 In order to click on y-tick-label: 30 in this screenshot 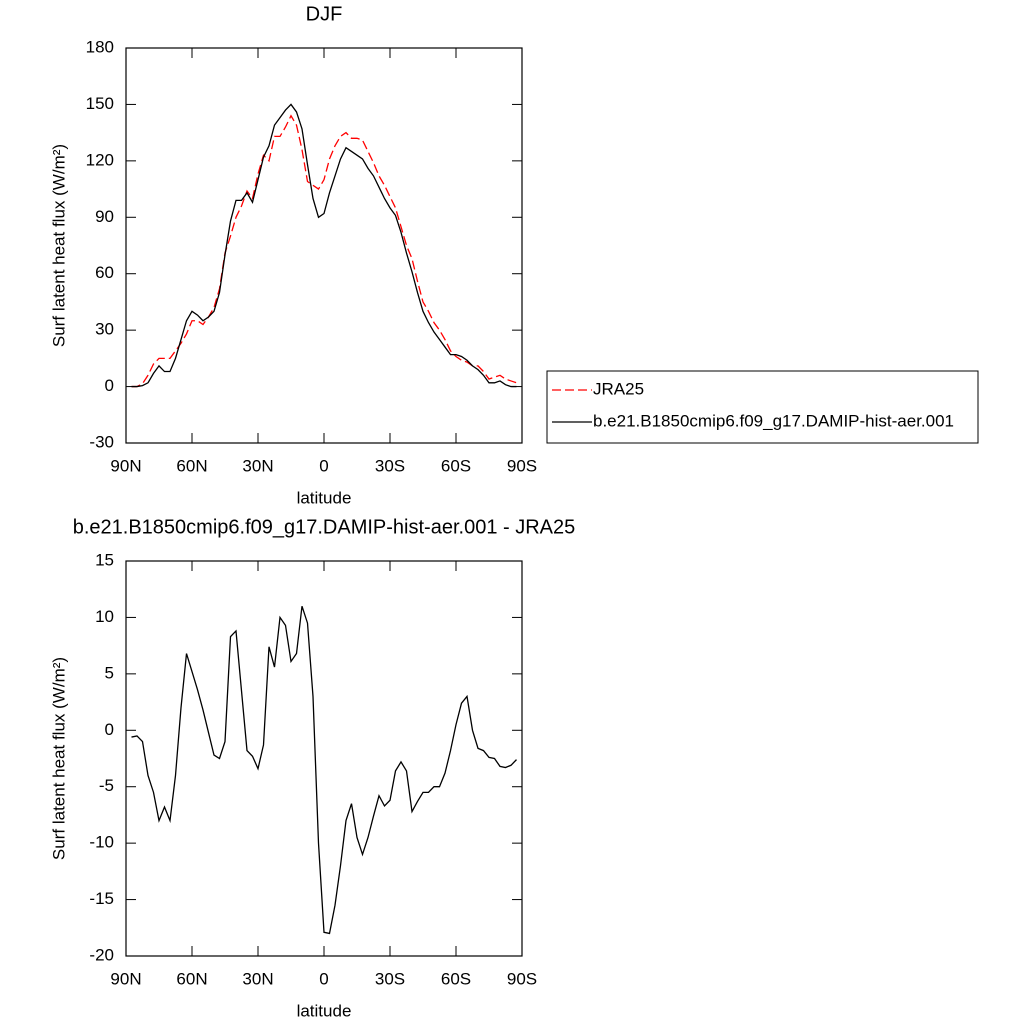, I will do `click(104, 329)`.